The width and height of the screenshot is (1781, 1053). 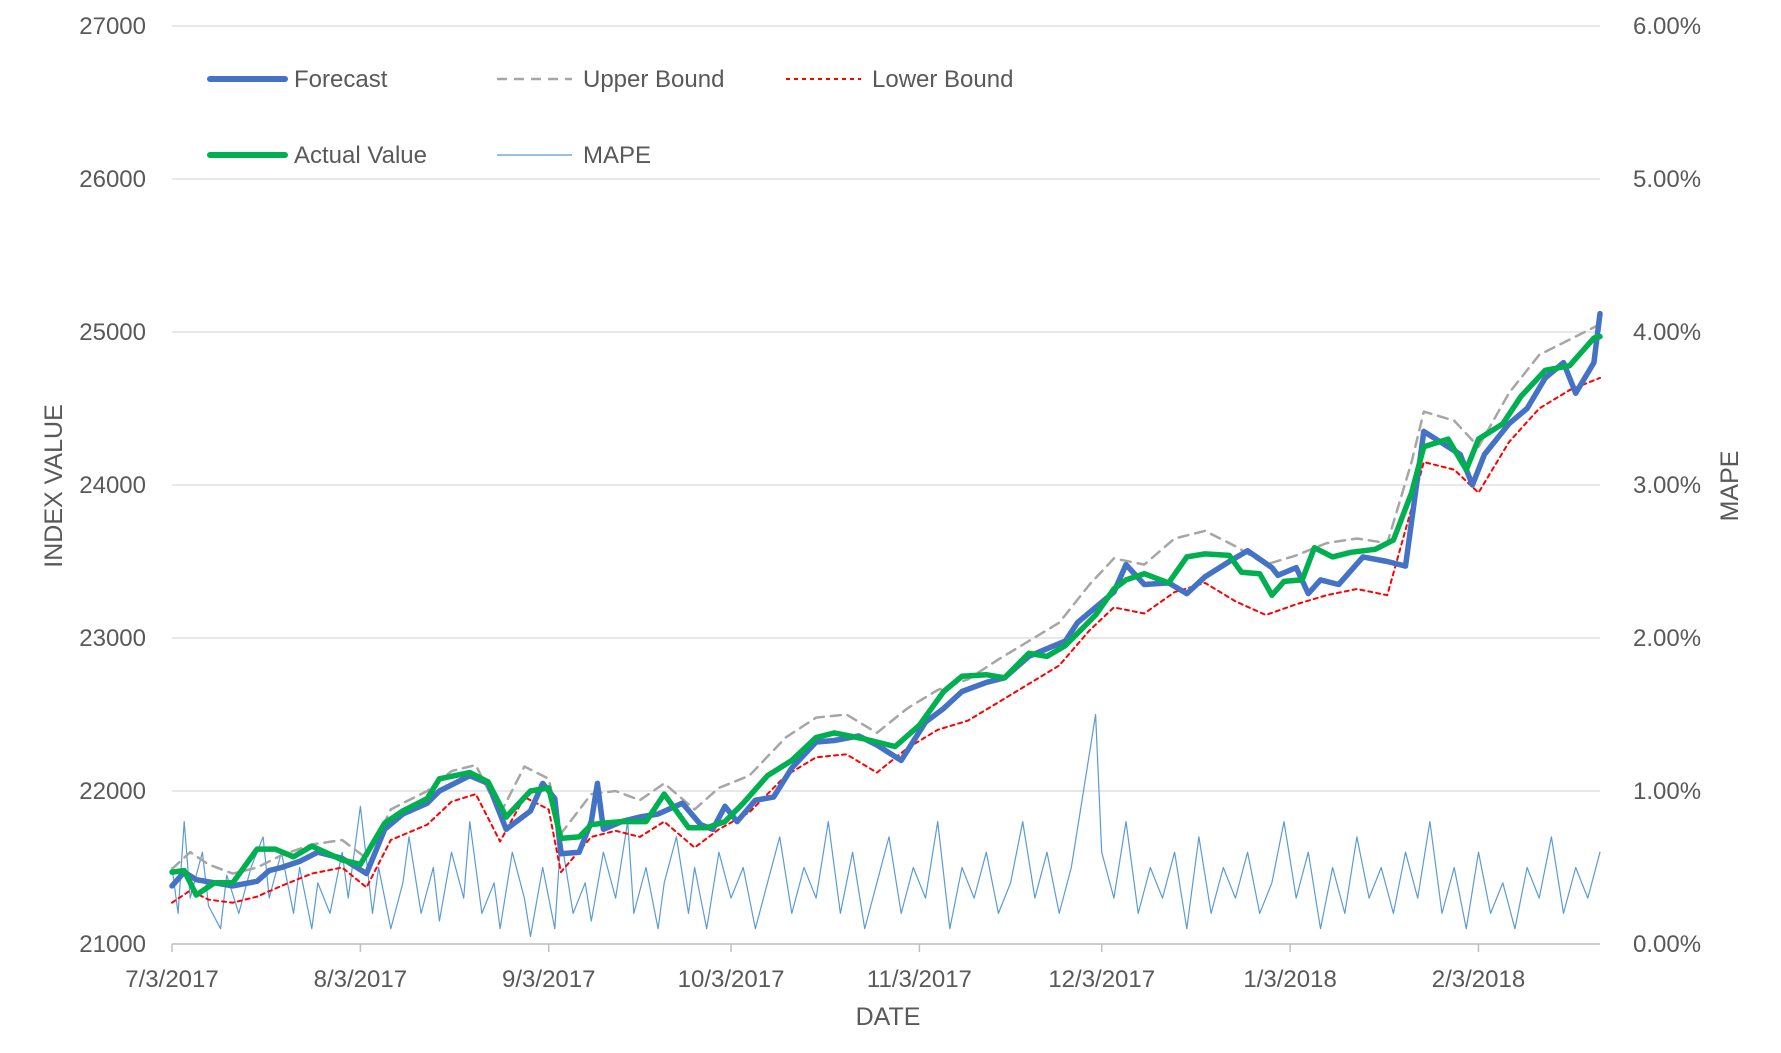 I want to click on y-axis-right: 0.00% 1.00% 2.00% 3.00% 4.00% 5.00% 6.00%, so click(x=1667, y=485).